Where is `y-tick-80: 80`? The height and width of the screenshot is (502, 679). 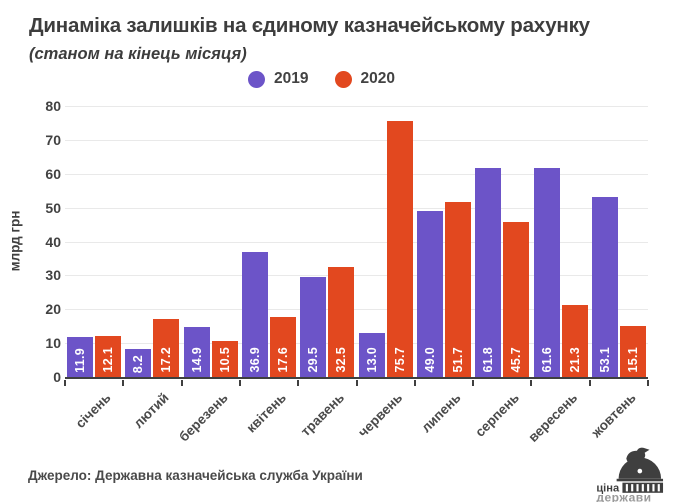
y-tick-80: 80 is located at coordinates (53, 106).